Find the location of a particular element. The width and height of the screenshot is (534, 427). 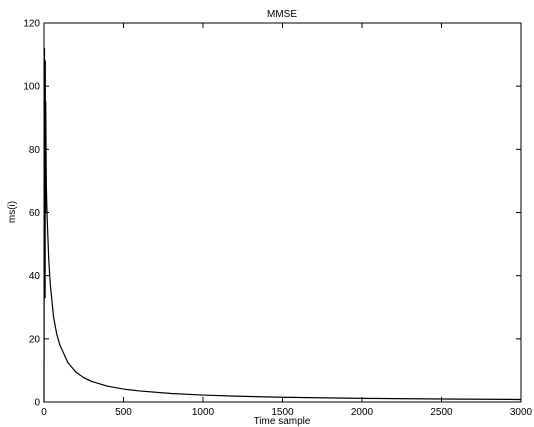

y-tick-label-120: 120 is located at coordinates (31, 24).